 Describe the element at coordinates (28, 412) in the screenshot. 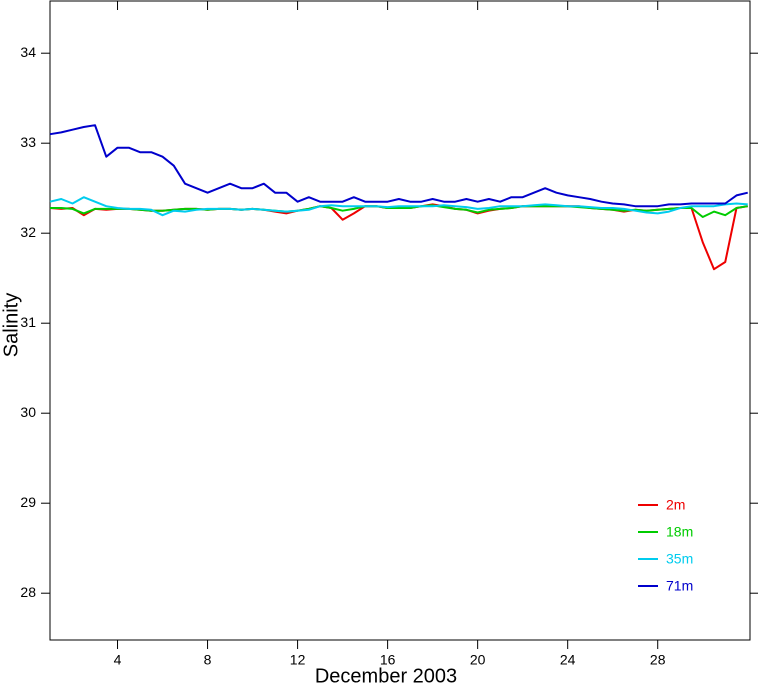

I see `y-tick-label: 30` at that location.